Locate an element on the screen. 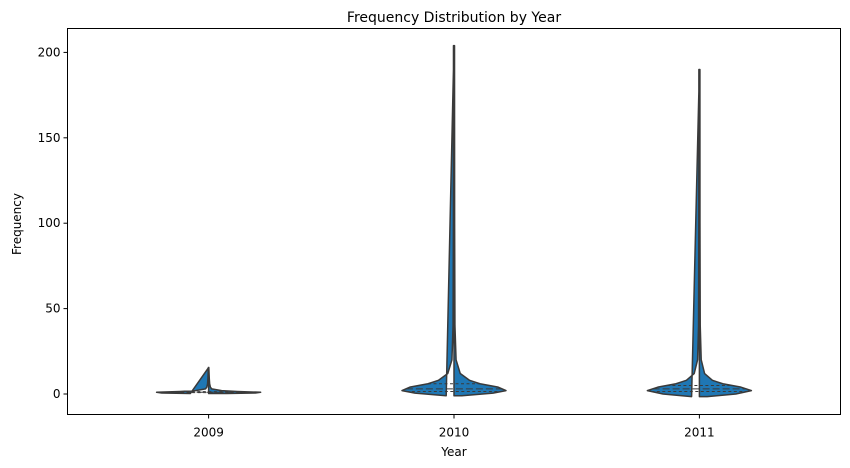 This screenshot has height=468, width=850. x-tick-label: 2011 is located at coordinates (699, 433).